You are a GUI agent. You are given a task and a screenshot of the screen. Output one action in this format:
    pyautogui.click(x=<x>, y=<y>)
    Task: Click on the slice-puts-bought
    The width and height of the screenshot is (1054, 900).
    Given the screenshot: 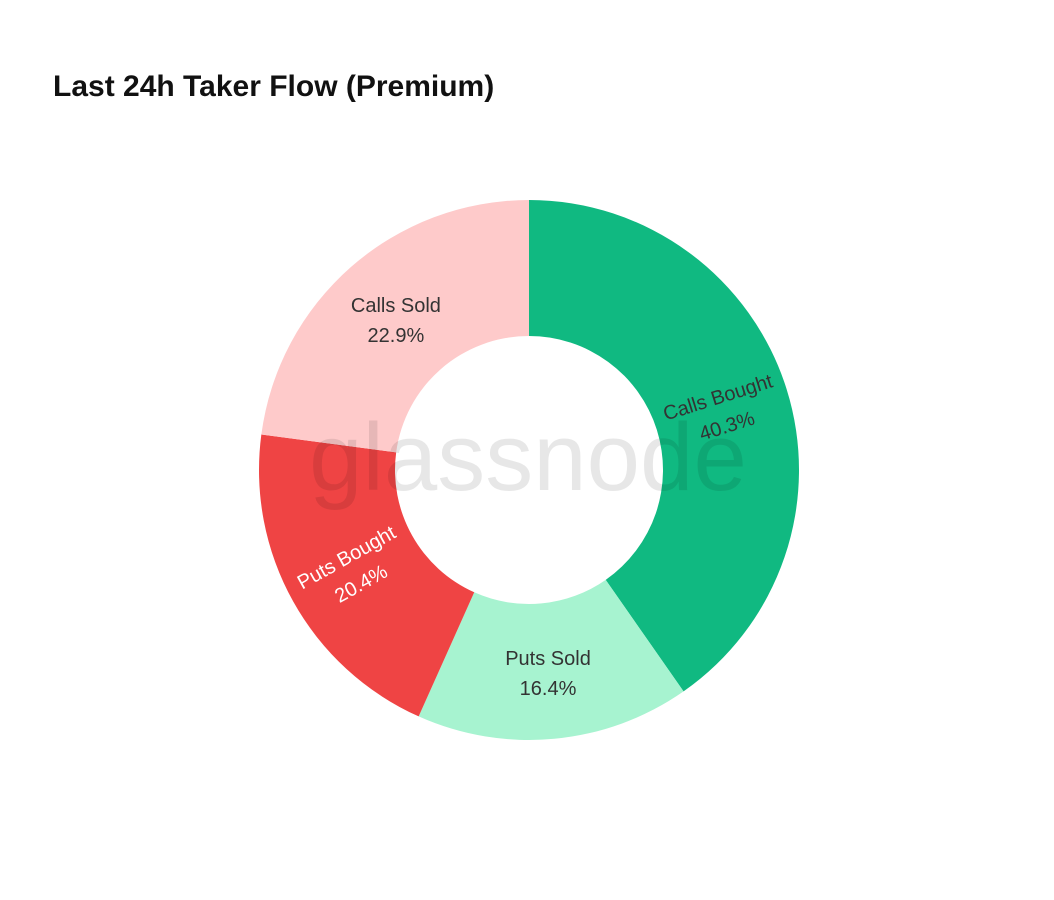 What is the action you would take?
    pyautogui.click(x=367, y=575)
    